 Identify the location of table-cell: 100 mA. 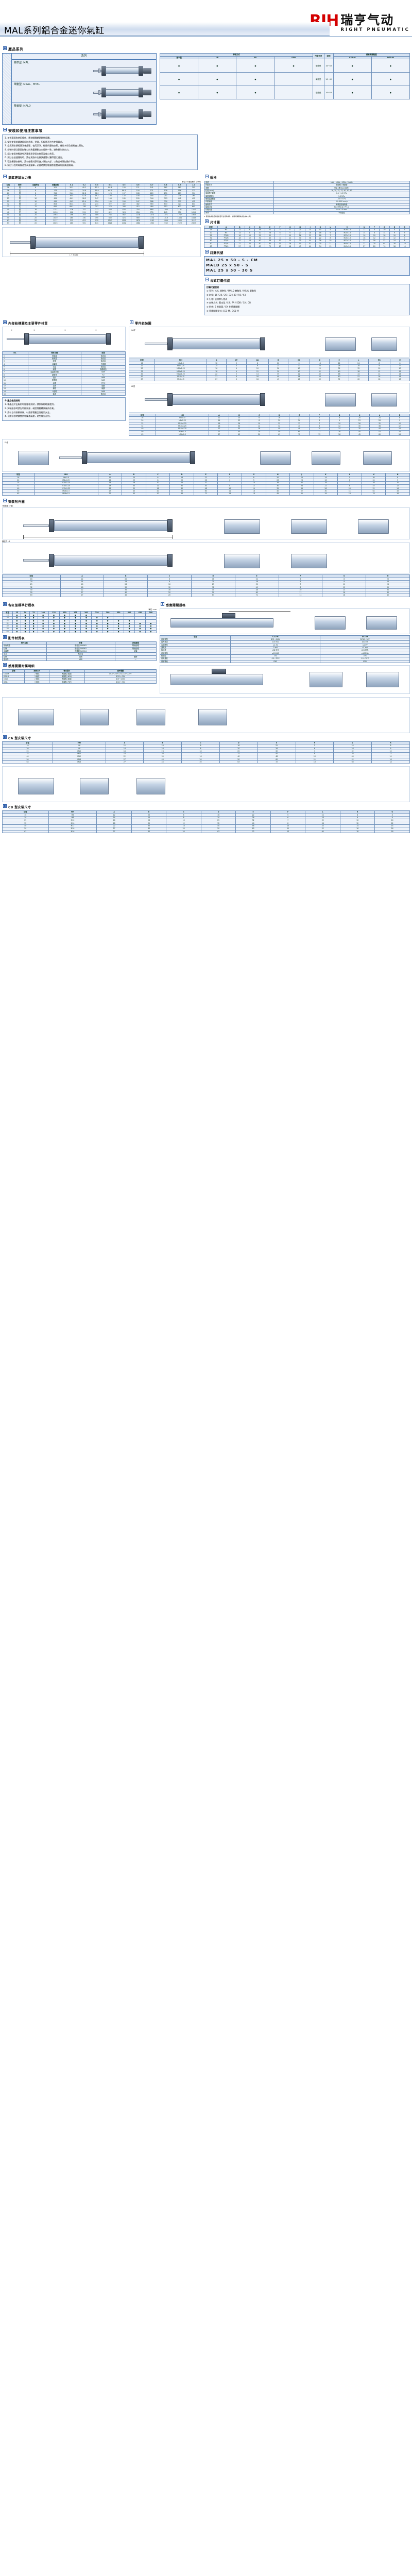
(365, 642).